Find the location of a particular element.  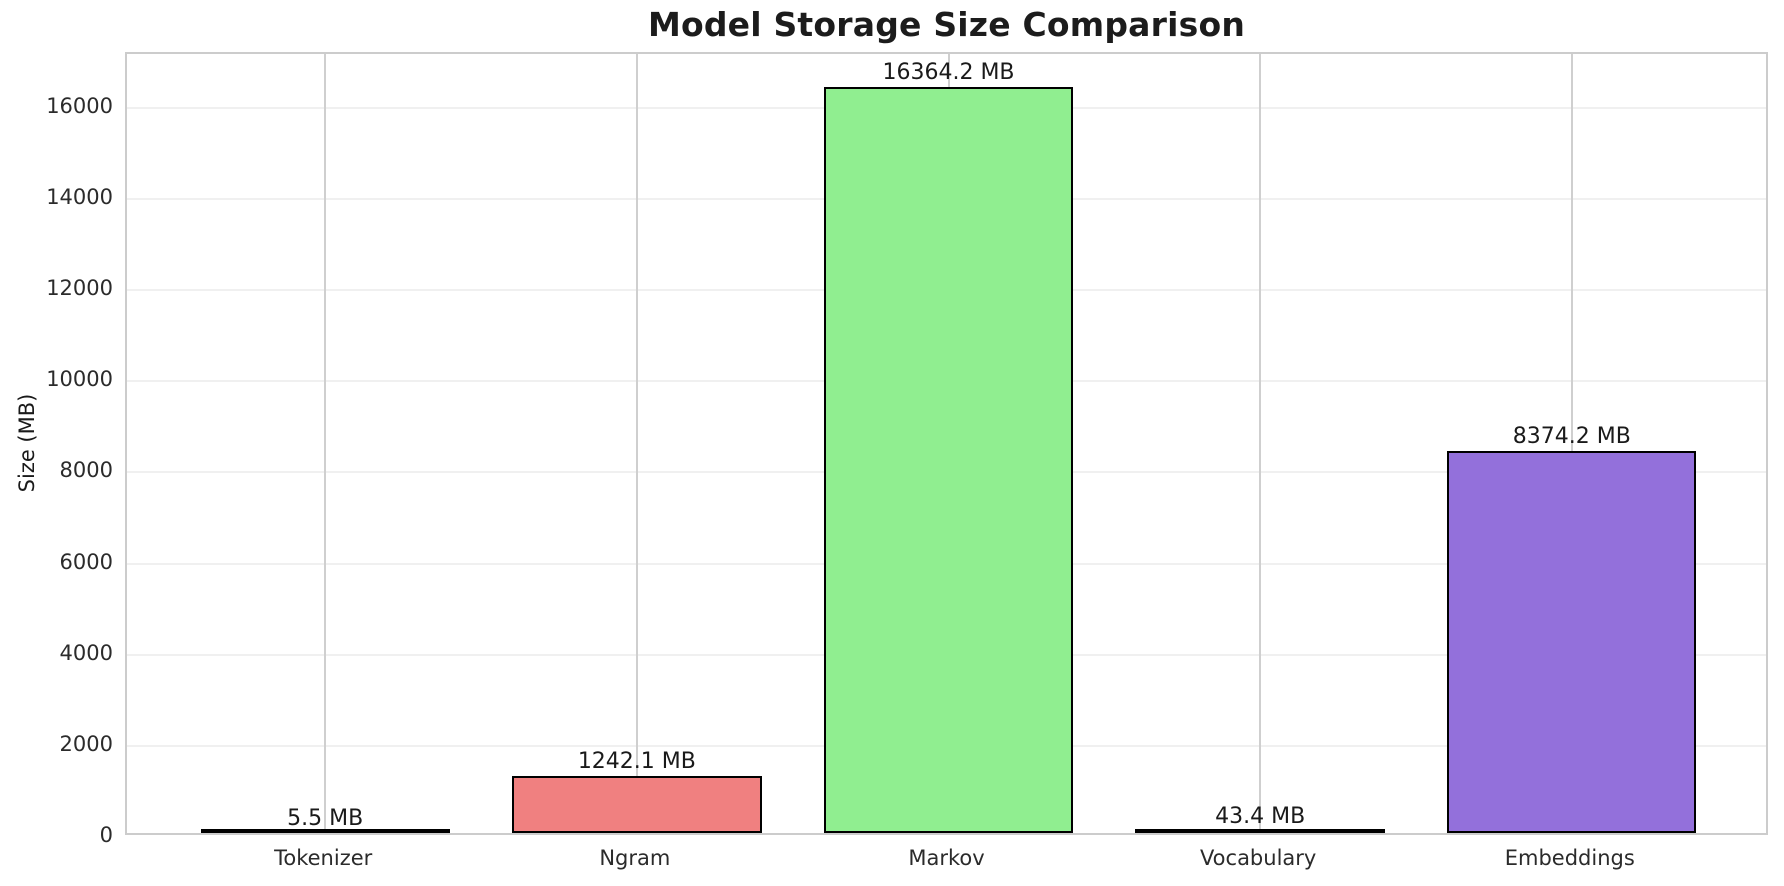

bar-value-label-embeddings: 8374.2 MB is located at coordinates (1571, 437).